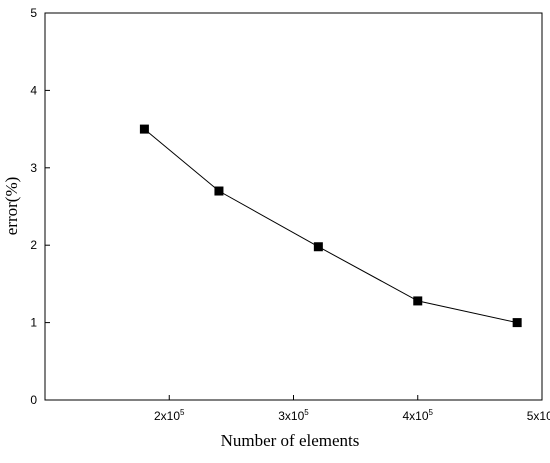 This screenshot has width=550, height=463. I want to click on x-tick-label: 3x10⁵, so click(293, 415).